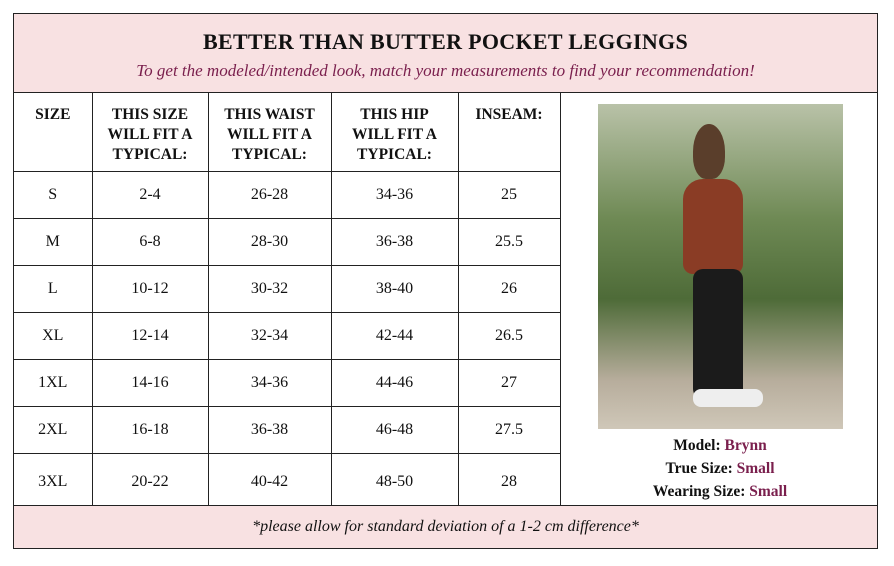  I want to click on table-cell: L, so click(53, 289).